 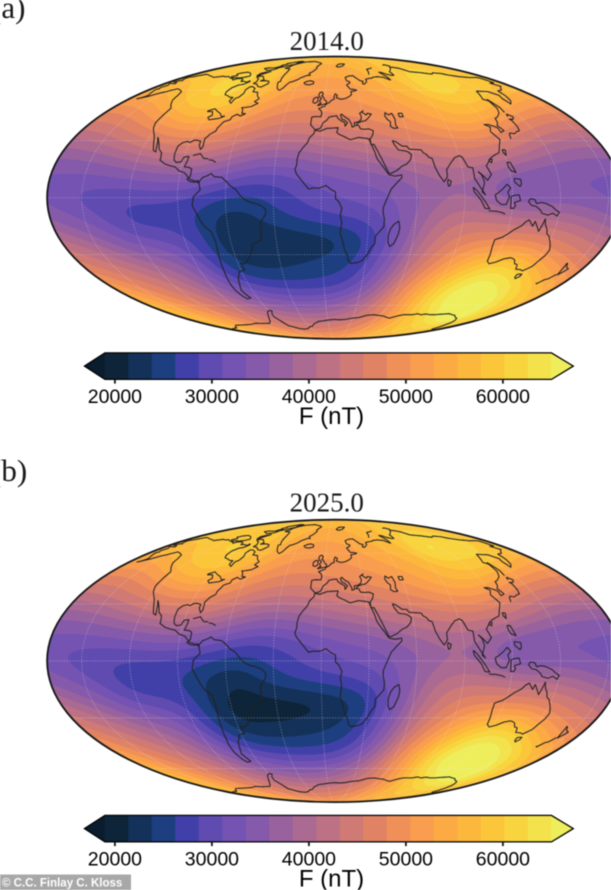 What do you see at coordinates (62, 883) in the screenshot?
I see `svg-text: © C.C. Finlay C. Kloss` at bounding box center [62, 883].